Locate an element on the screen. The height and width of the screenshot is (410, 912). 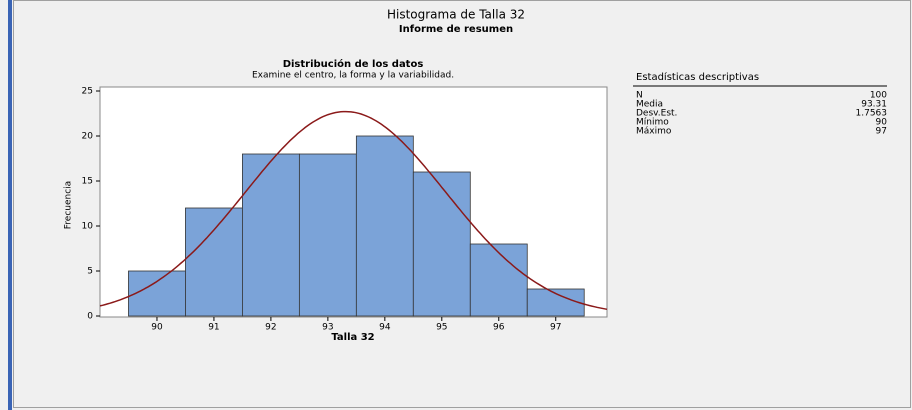
x-tick-label: 92 is located at coordinates (270, 328).